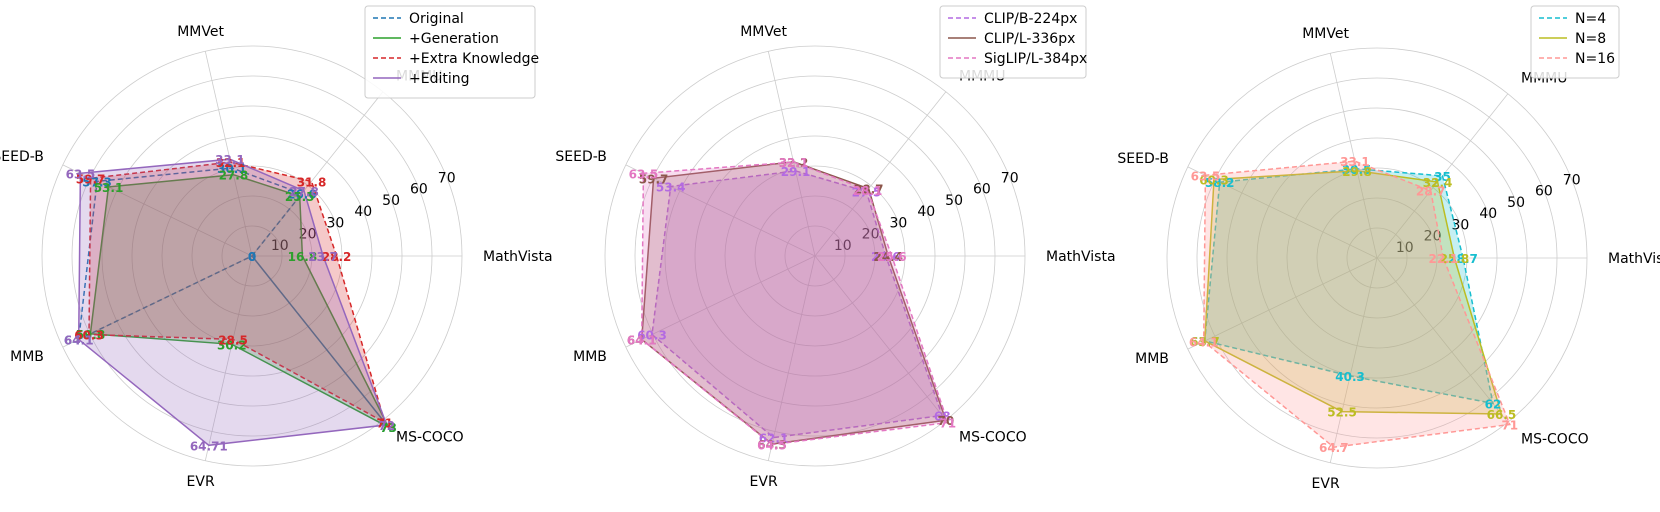  Describe the element at coordinates (867, 193) in the screenshot. I see `data-label: 27.5` at that location.